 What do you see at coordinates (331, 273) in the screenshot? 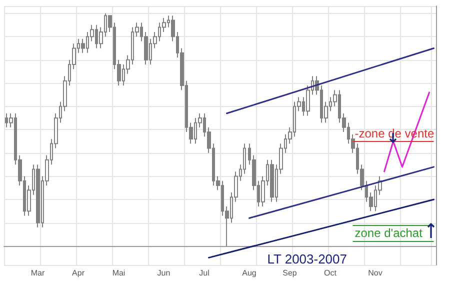
I see `x-tick-label: Oct` at bounding box center [331, 273].